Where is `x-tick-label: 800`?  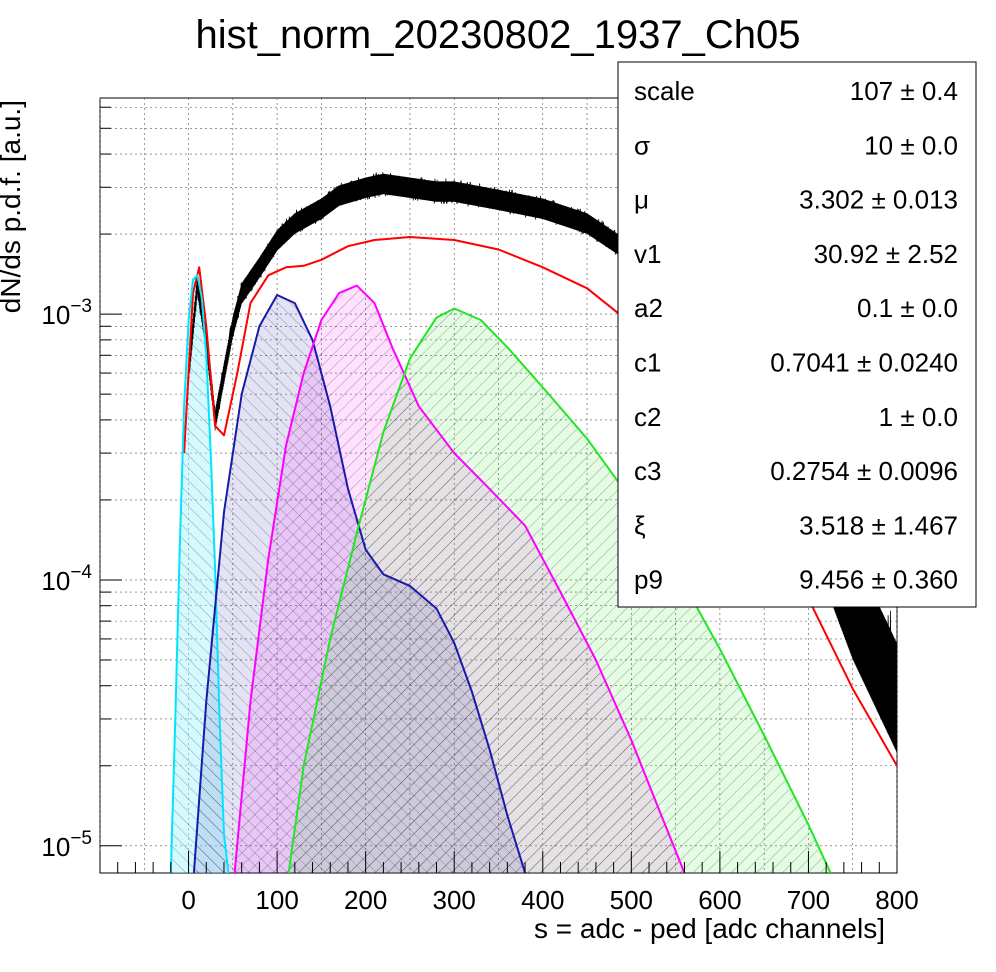 x-tick-label: 800 is located at coordinates (896, 900).